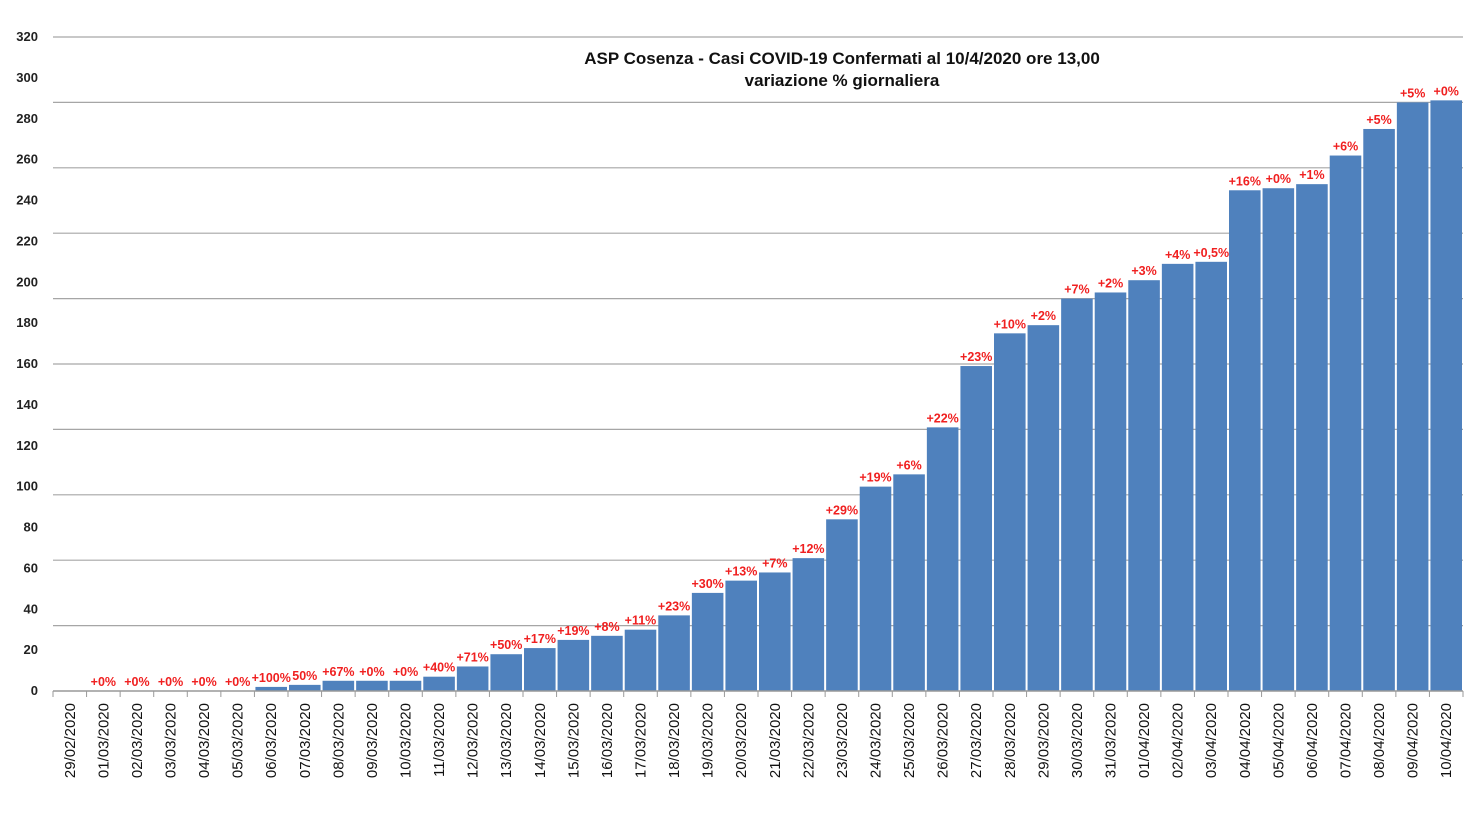 This screenshot has height=835, width=1484. I want to click on x-tick-label: 16/03/2020, so click(607, 740).